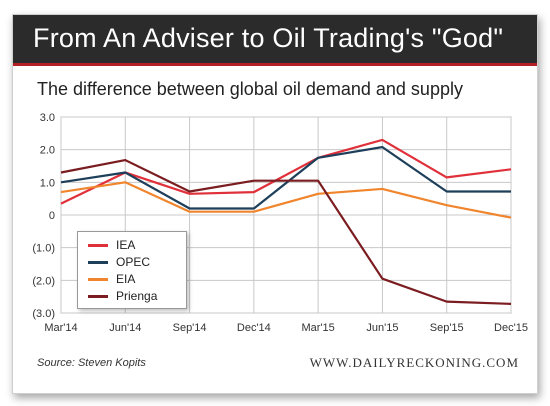  Describe the element at coordinates (137, 296) in the screenshot. I see `legend-label: Prienga` at that location.